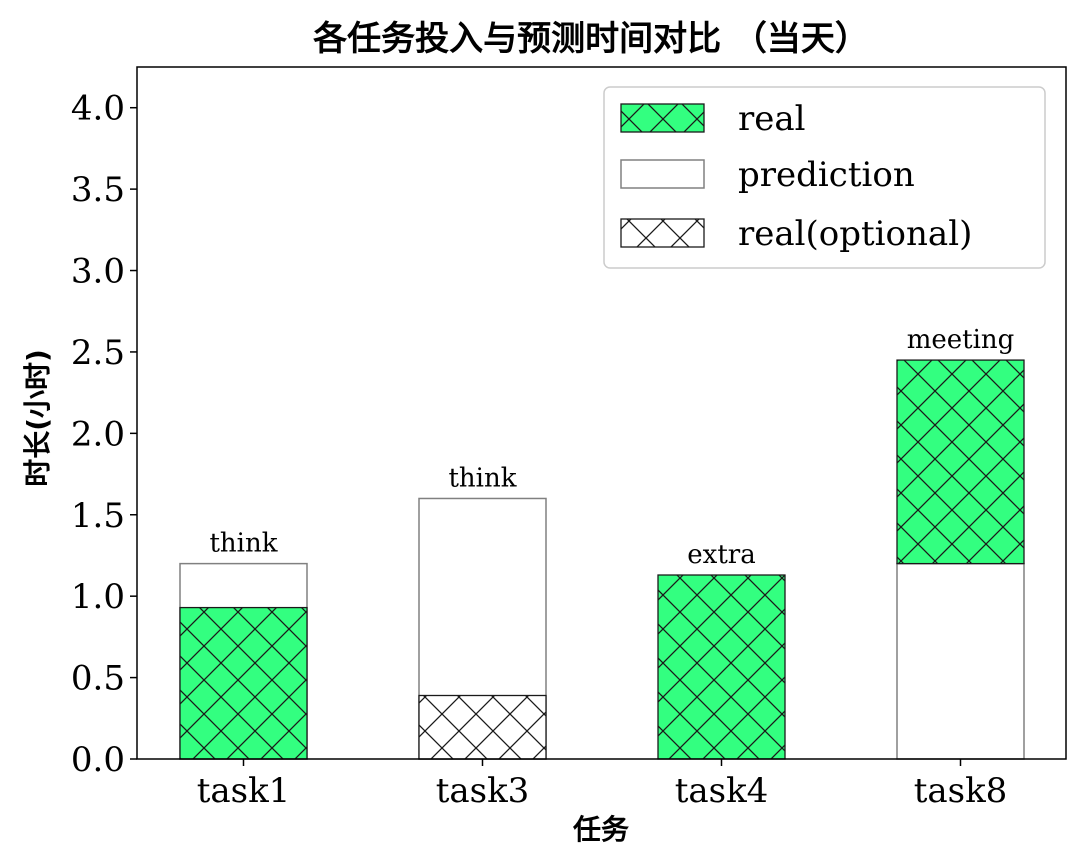 Image resolution: width=1082 pixels, height=865 pixels. I want to click on bar-real-task8, so click(960, 462).